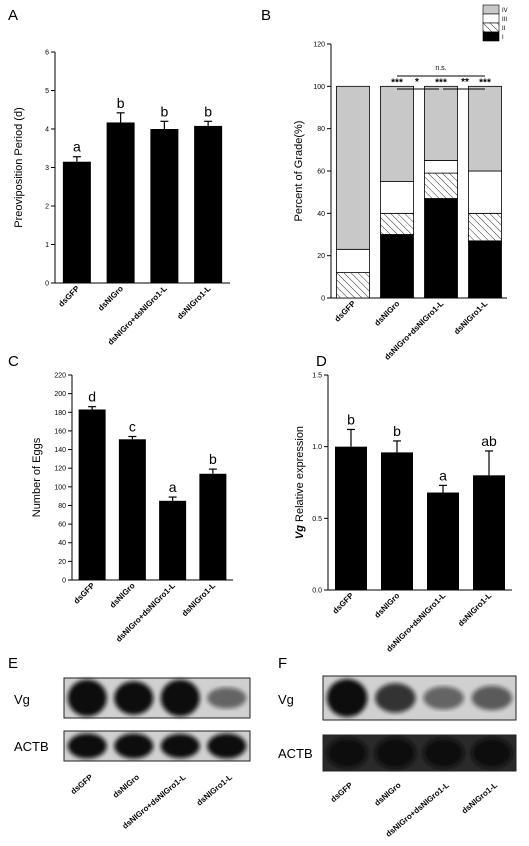  I want to click on y-axis-label: Preoviposition Period (d), so click(19, 167).